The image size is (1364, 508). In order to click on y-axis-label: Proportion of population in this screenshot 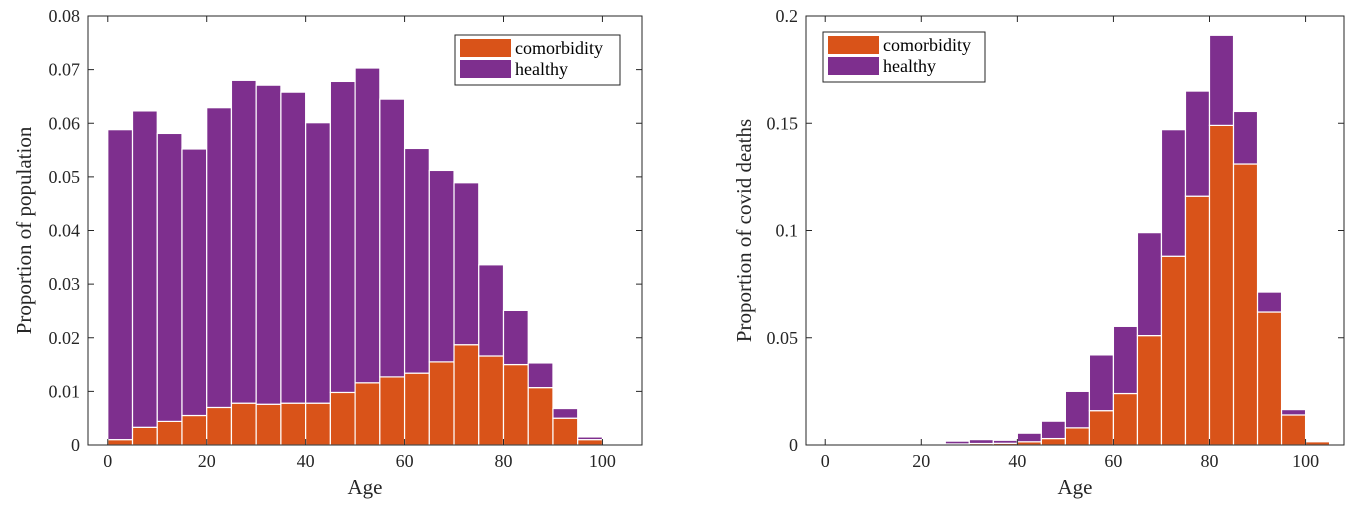, I will do `click(24, 230)`.